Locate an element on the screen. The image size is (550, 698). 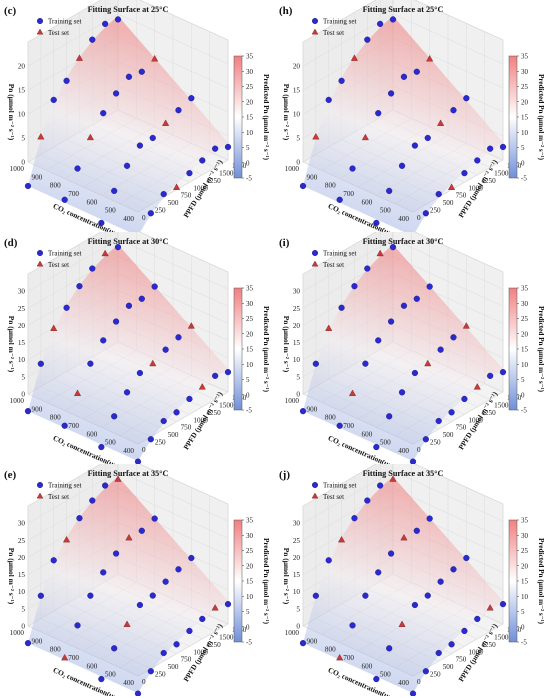
z-tick-label: 5 is located at coordinates (298, 139).